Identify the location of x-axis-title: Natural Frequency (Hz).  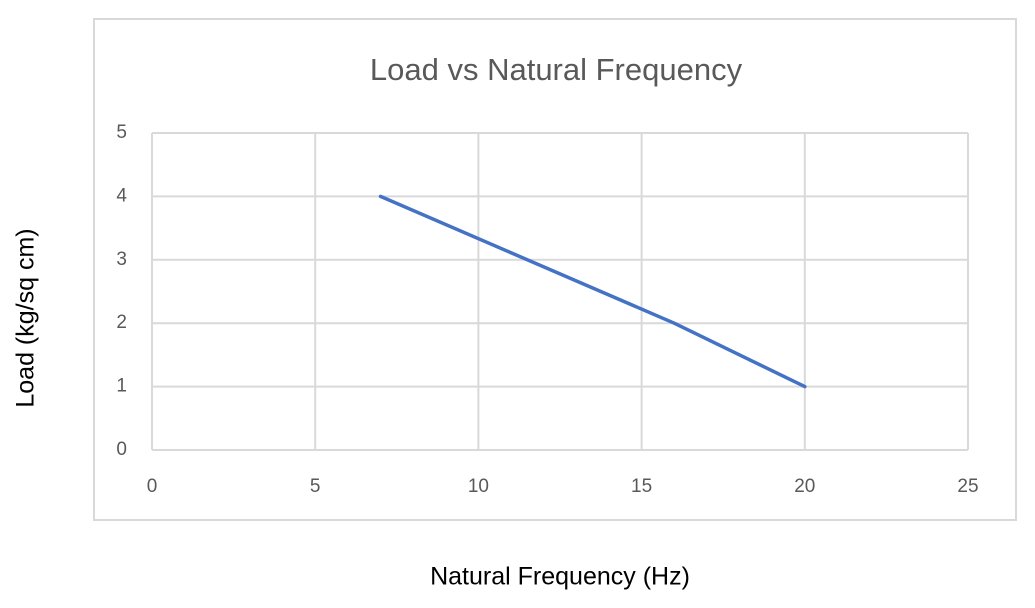
(560, 577).